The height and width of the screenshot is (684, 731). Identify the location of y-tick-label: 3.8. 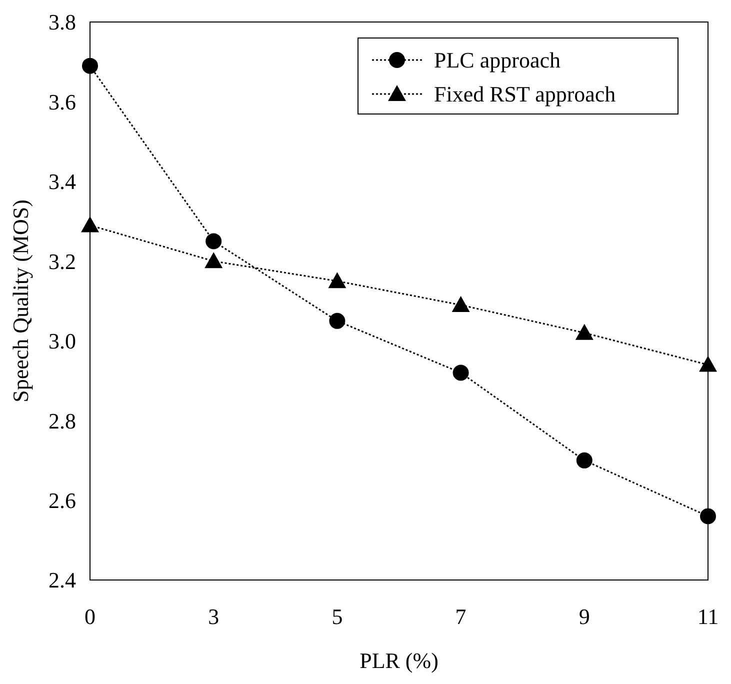
(62, 22).